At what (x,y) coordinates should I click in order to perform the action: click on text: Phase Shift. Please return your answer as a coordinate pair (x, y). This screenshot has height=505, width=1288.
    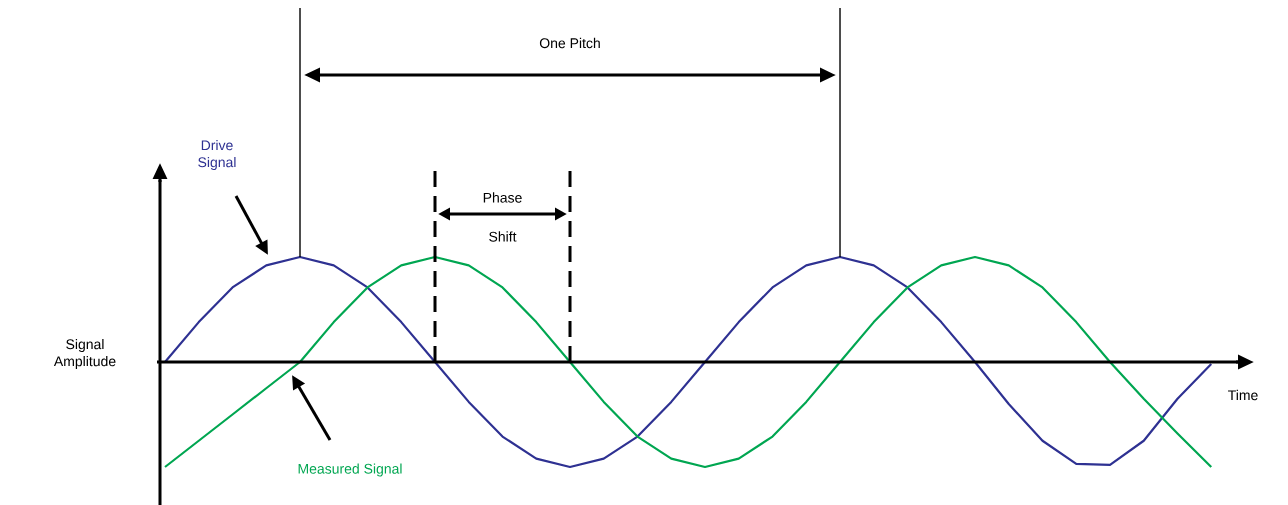
    Looking at the image, I should click on (502, 217).